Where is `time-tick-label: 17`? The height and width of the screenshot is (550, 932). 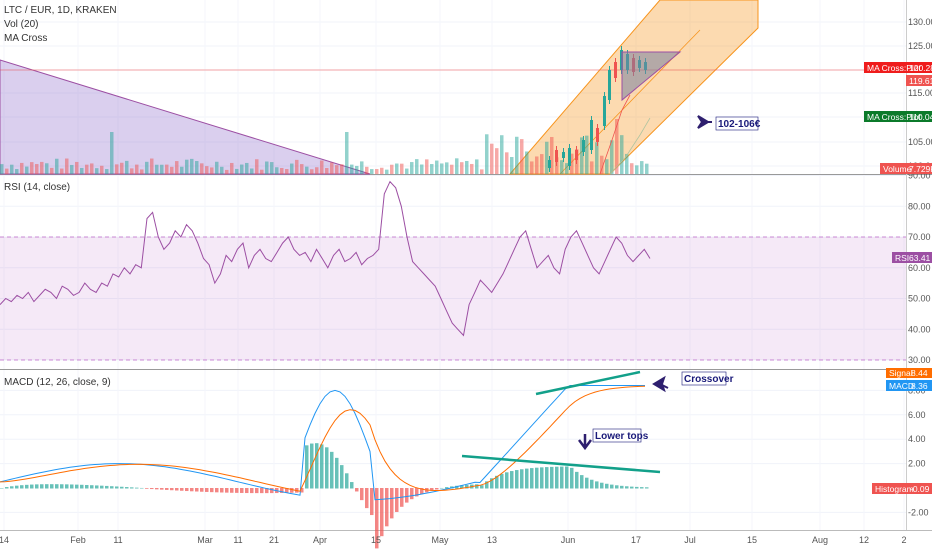
time-tick-label: 17 is located at coordinates (636, 540).